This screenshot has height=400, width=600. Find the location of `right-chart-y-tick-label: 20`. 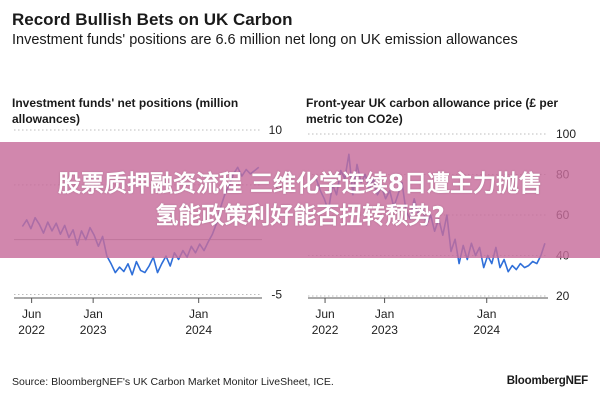

right-chart-y-tick-label: 20 is located at coordinates (563, 296).